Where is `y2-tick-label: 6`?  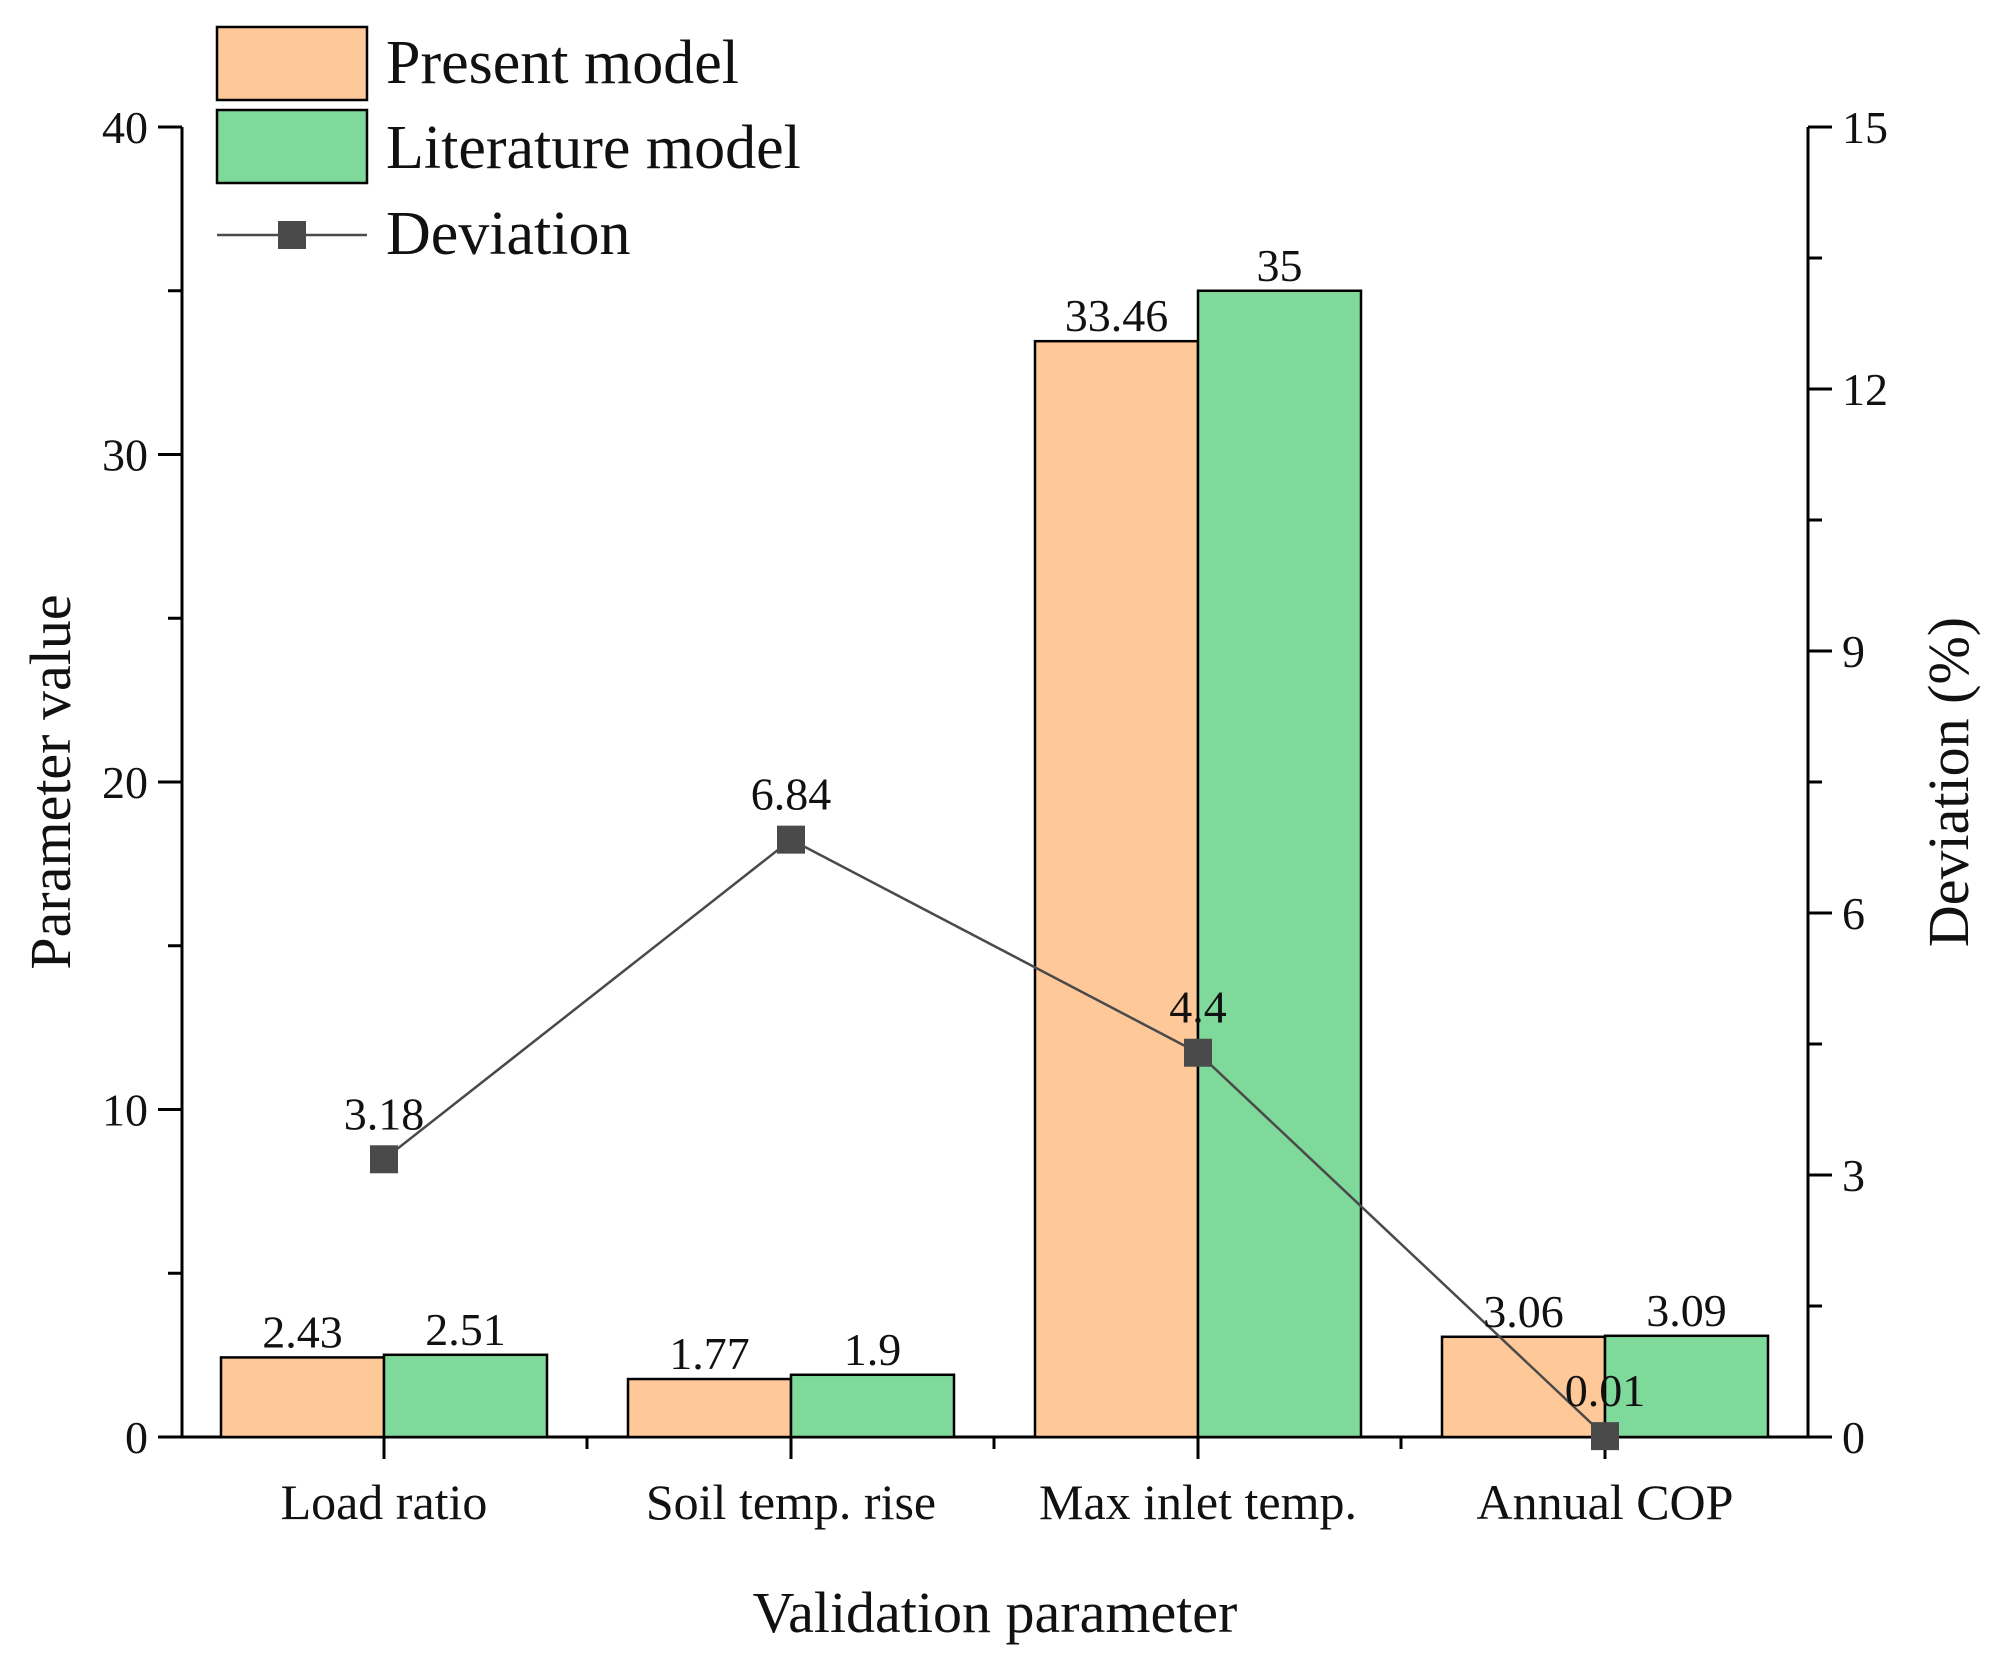
y2-tick-label: 6 is located at coordinates (1853, 913).